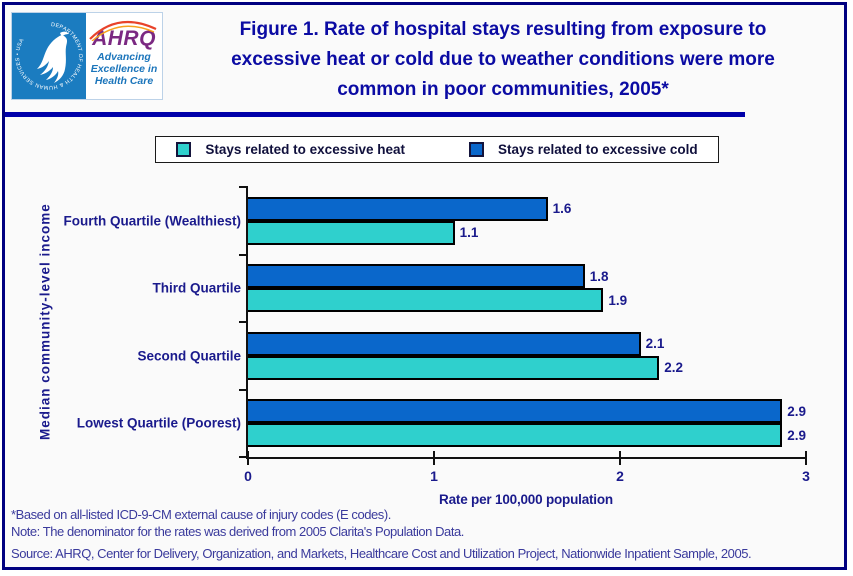  What do you see at coordinates (655, 344) in the screenshot?
I see `bar-value-label: 2.1` at bounding box center [655, 344].